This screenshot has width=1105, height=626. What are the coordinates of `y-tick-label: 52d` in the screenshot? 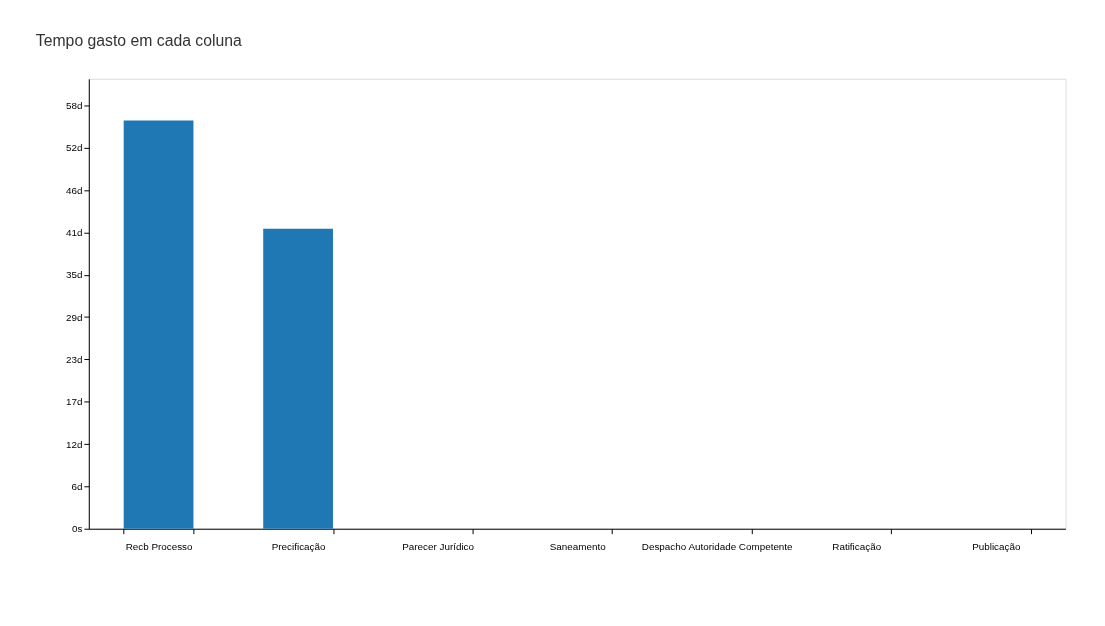 It's located at (74, 148).